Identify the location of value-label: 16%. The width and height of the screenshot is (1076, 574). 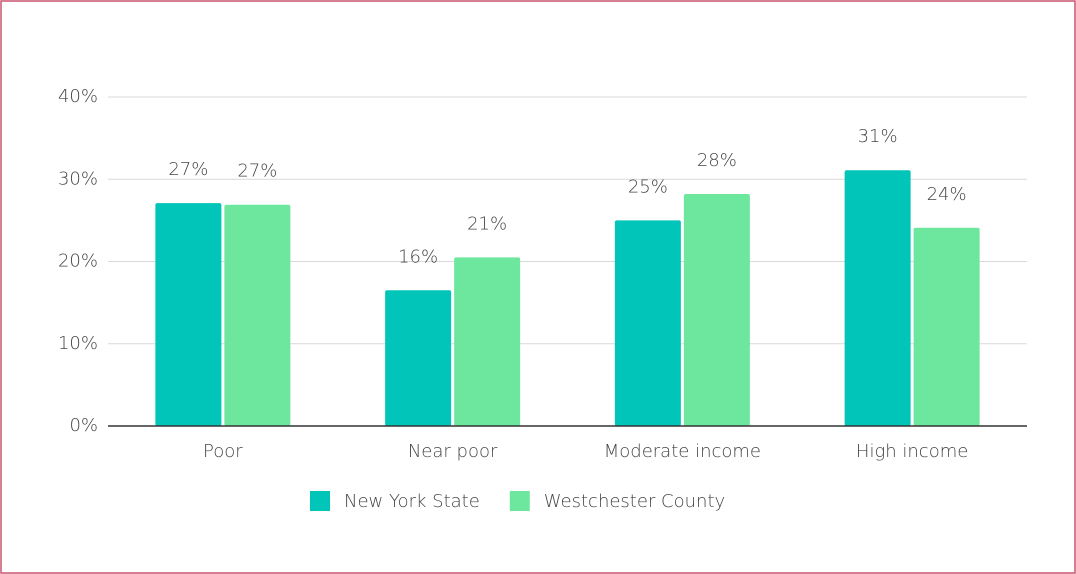
(418, 256).